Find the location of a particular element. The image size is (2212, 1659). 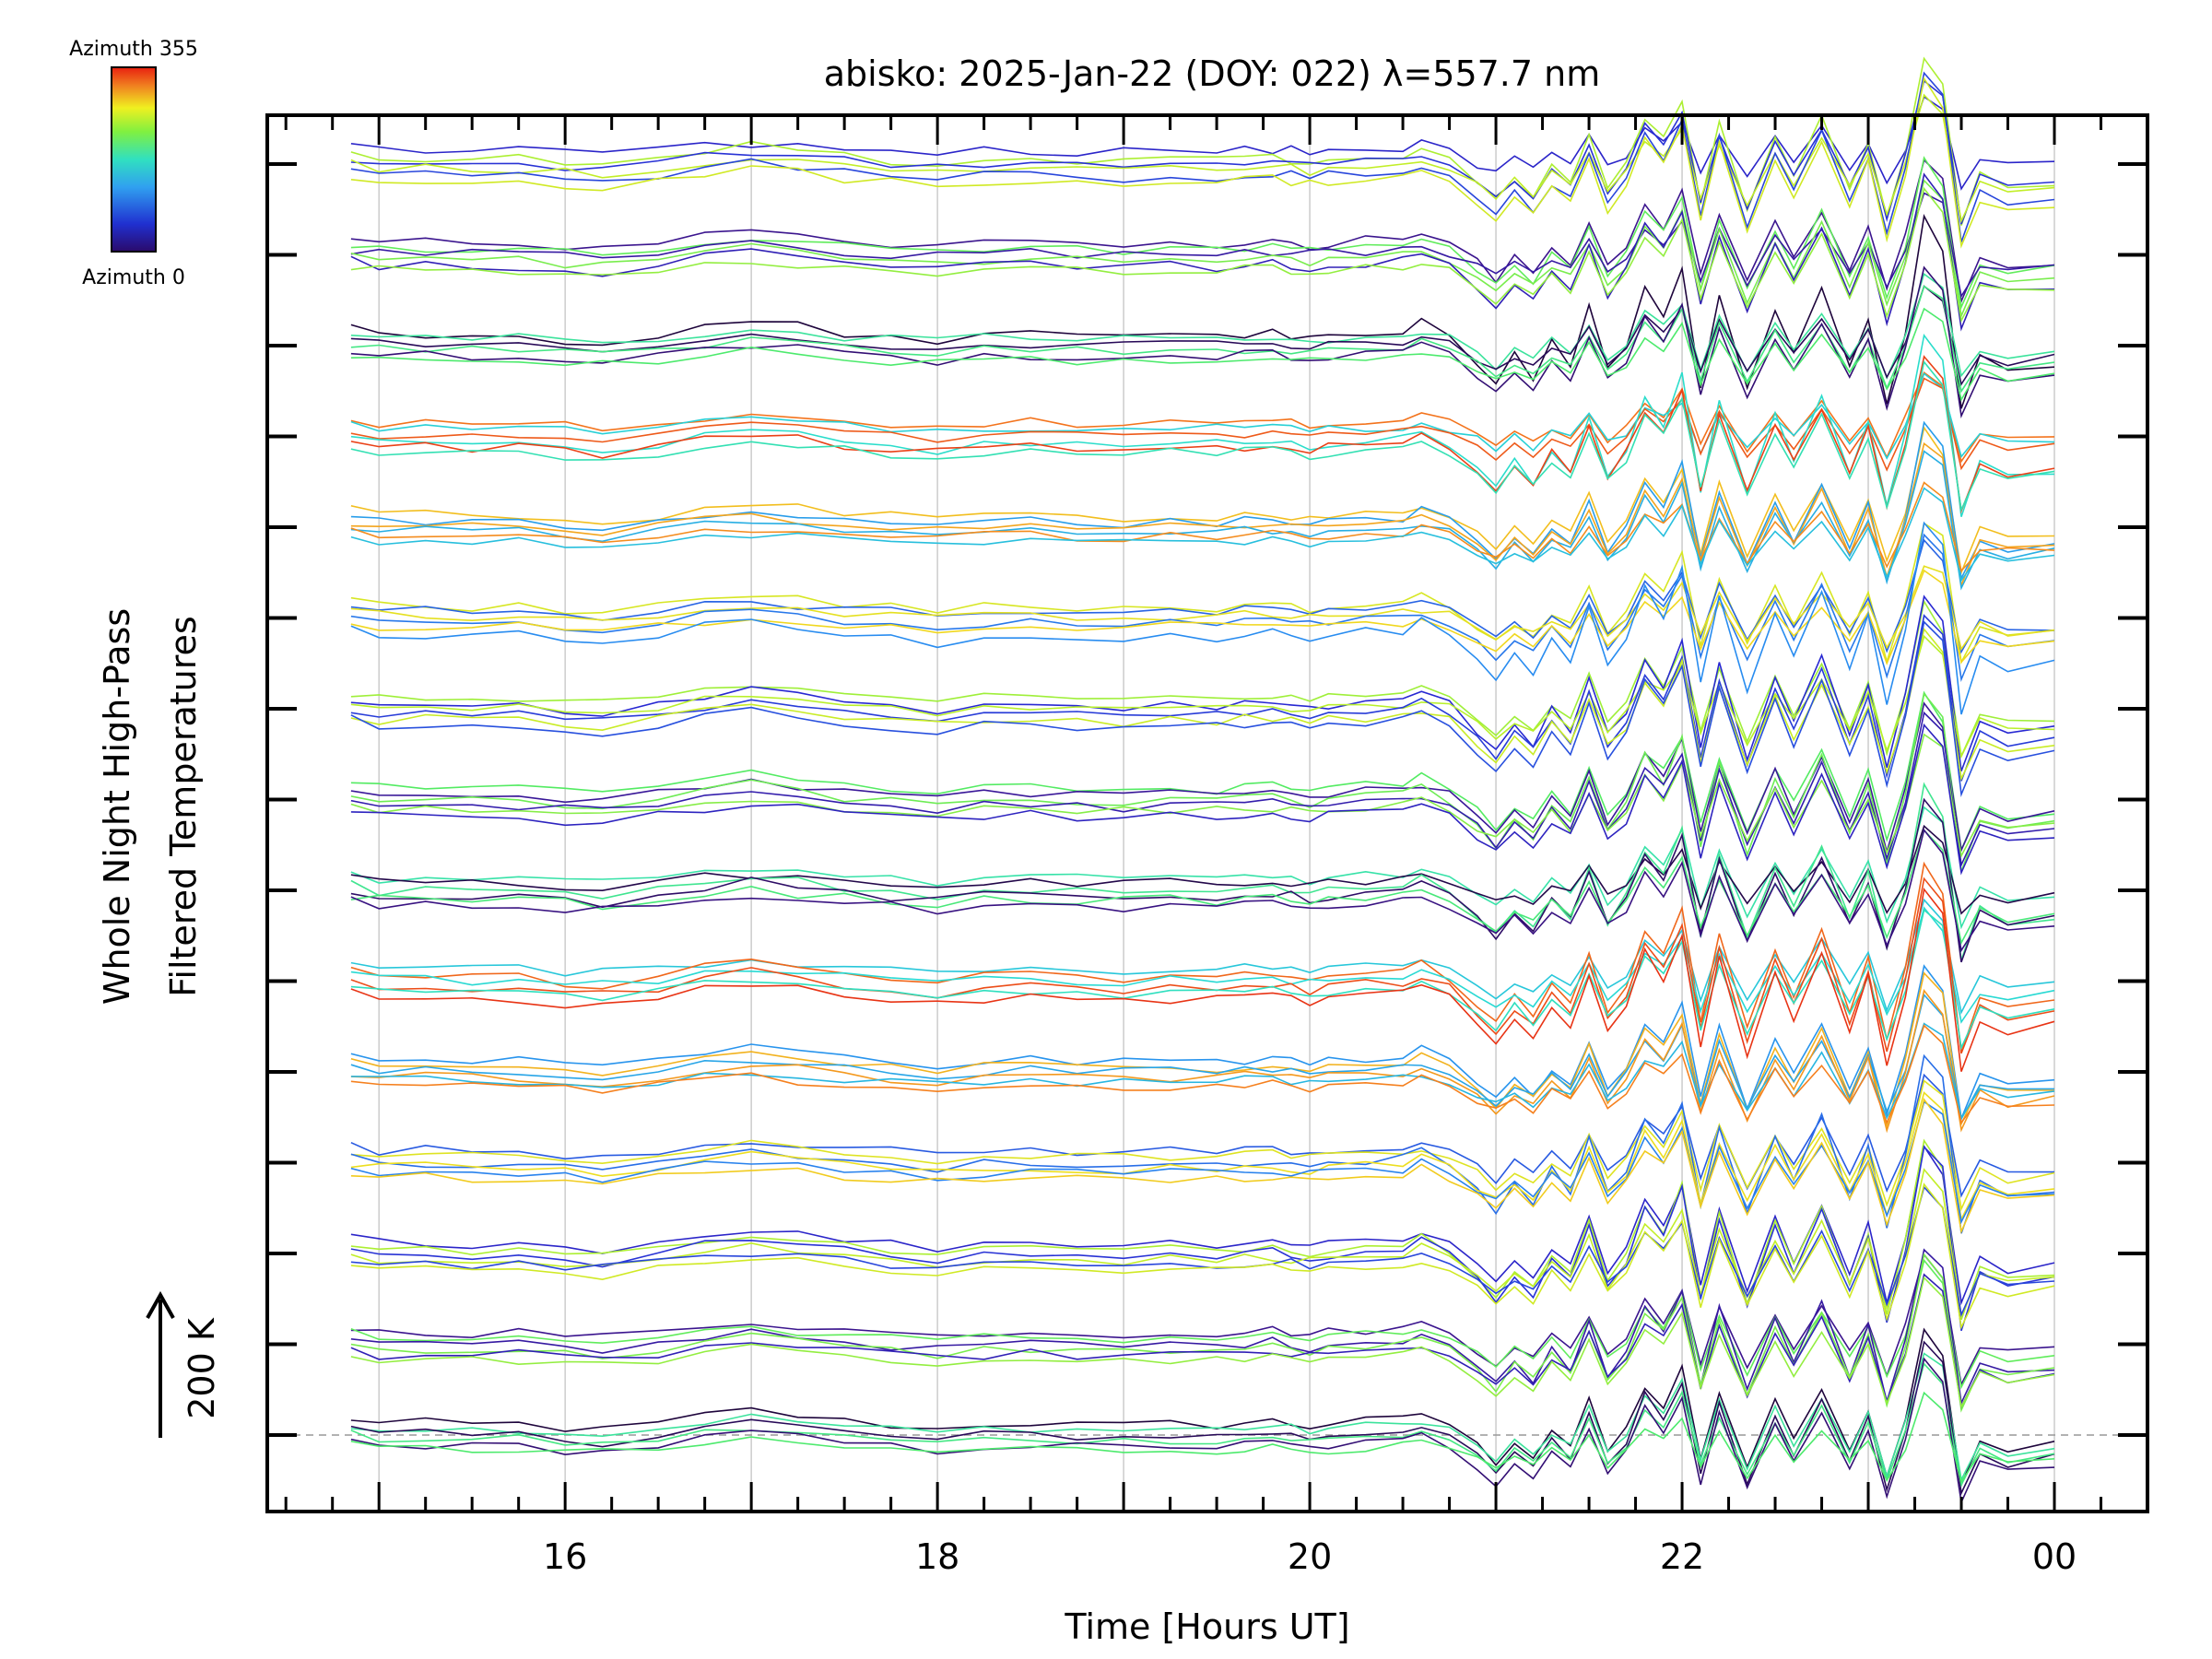

scale-bar-label: 200 K is located at coordinates (202, 1368).